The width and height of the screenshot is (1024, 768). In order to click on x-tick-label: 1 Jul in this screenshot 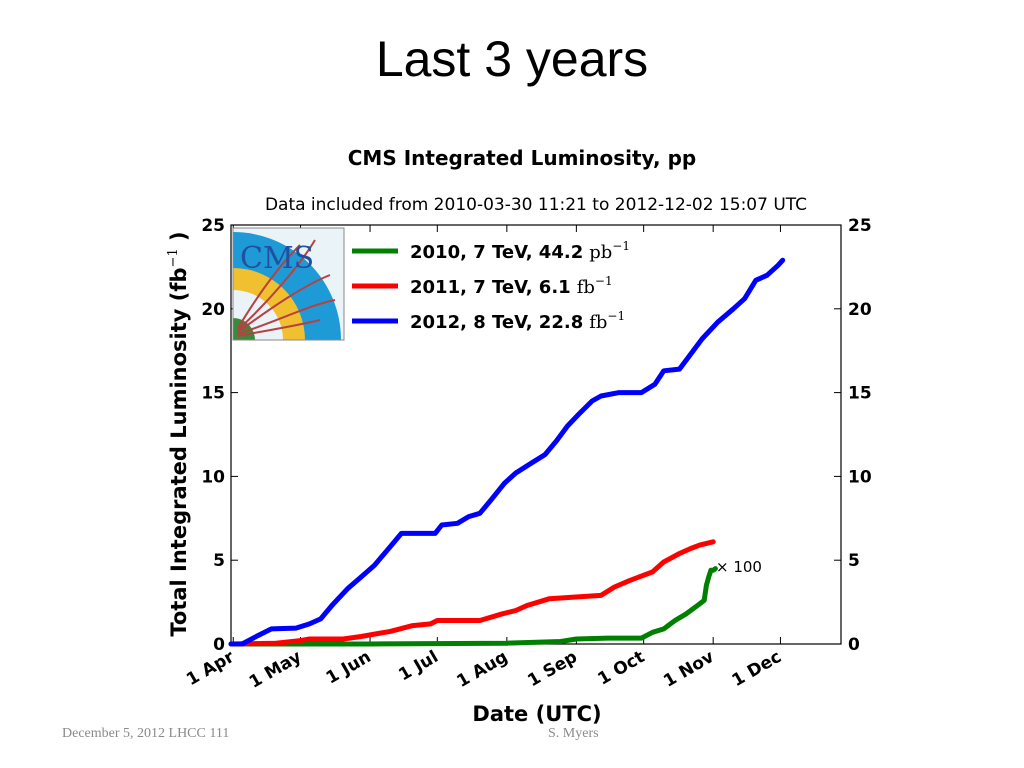, I will do `click(418, 666)`.